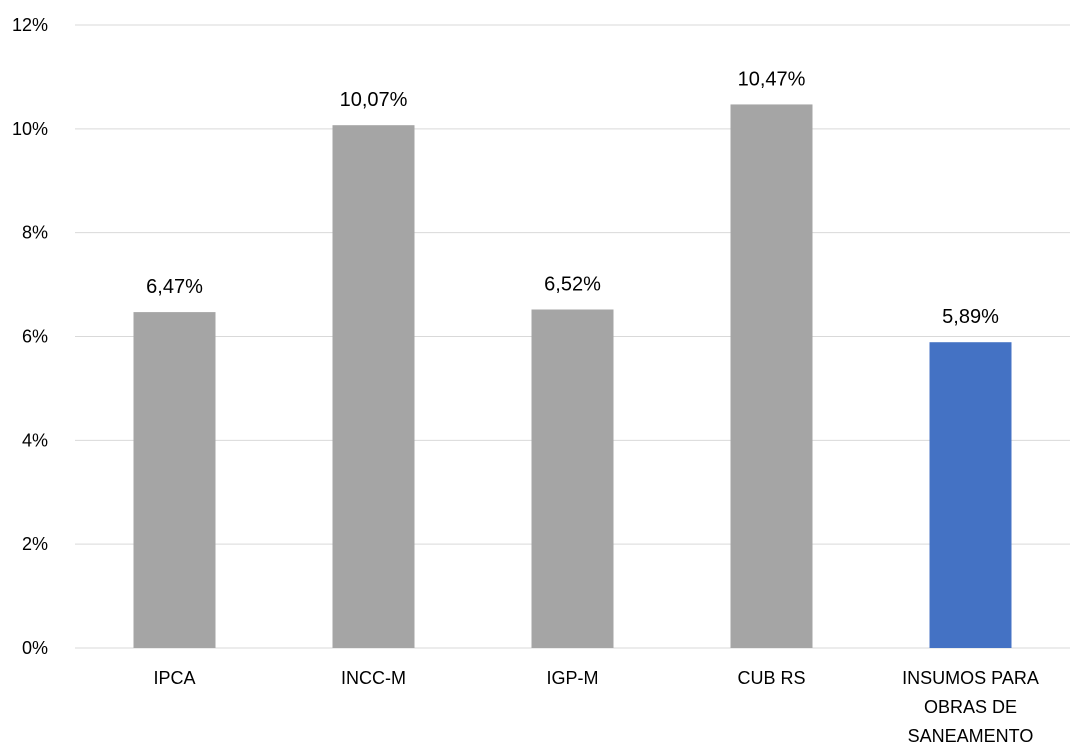  I want to click on data-label: 10,47%, so click(772, 79).